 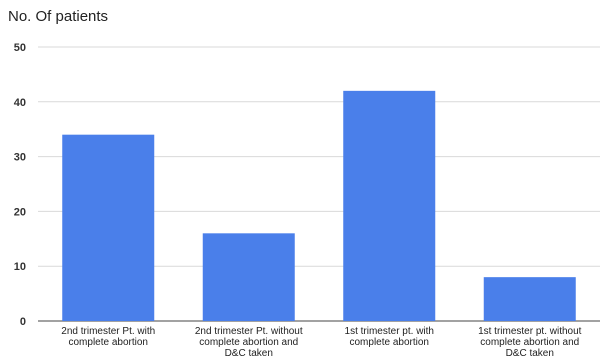 What do you see at coordinates (20, 103) in the screenshot?
I see `y-tick-label: 40` at bounding box center [20, 103].